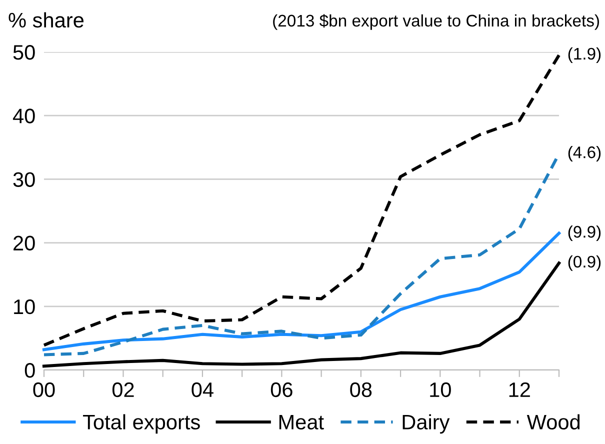 The image size is (605, 444). I want to click on text: (0.9), so click(584, 263).